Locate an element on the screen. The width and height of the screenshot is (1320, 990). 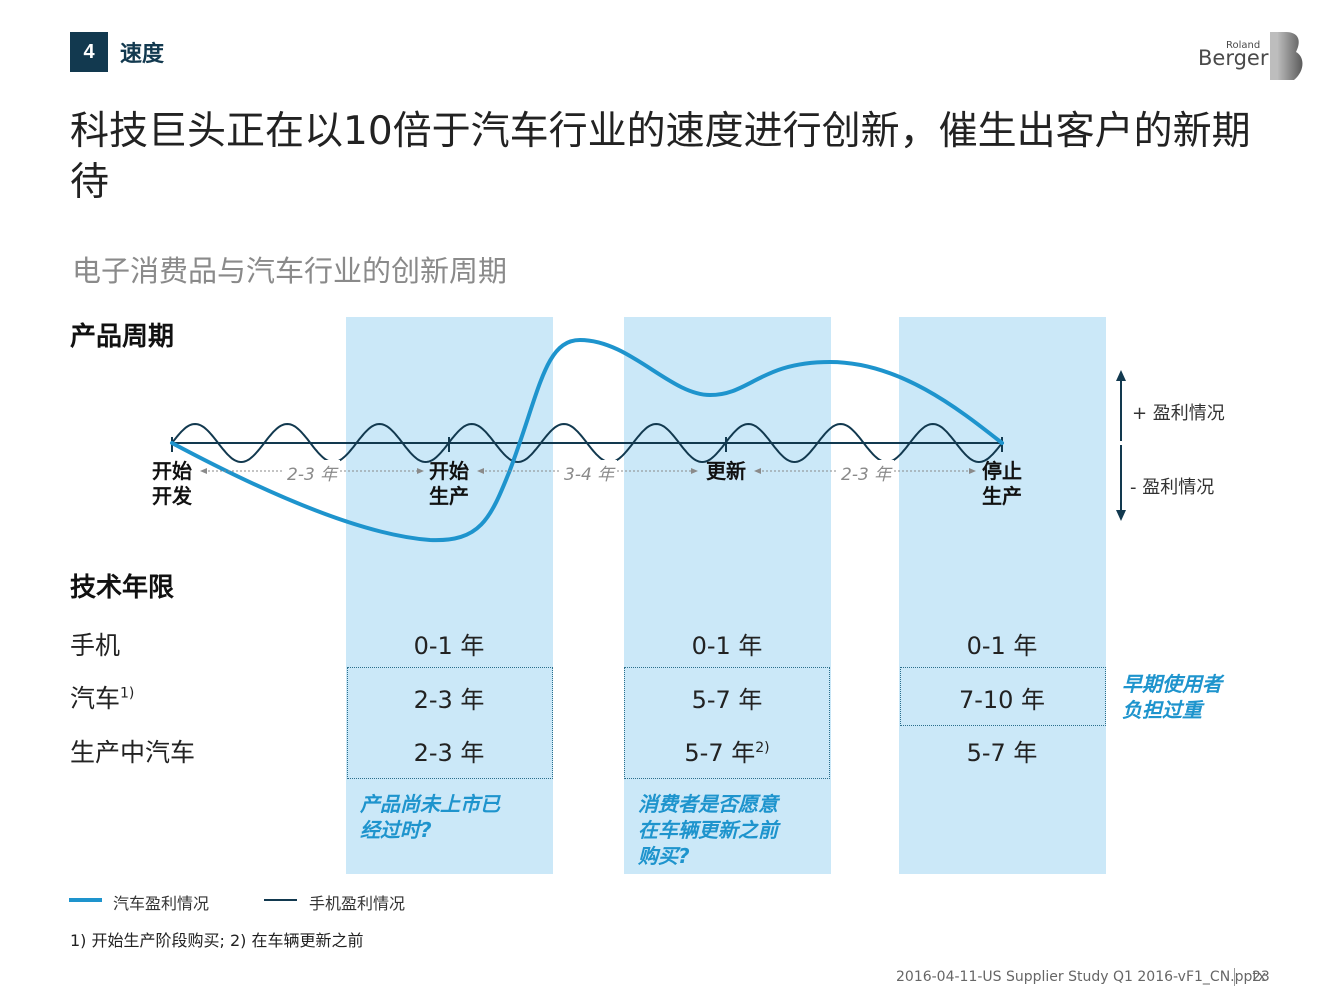
profit-down-arrowhead is located at coordinates (1121, 515).